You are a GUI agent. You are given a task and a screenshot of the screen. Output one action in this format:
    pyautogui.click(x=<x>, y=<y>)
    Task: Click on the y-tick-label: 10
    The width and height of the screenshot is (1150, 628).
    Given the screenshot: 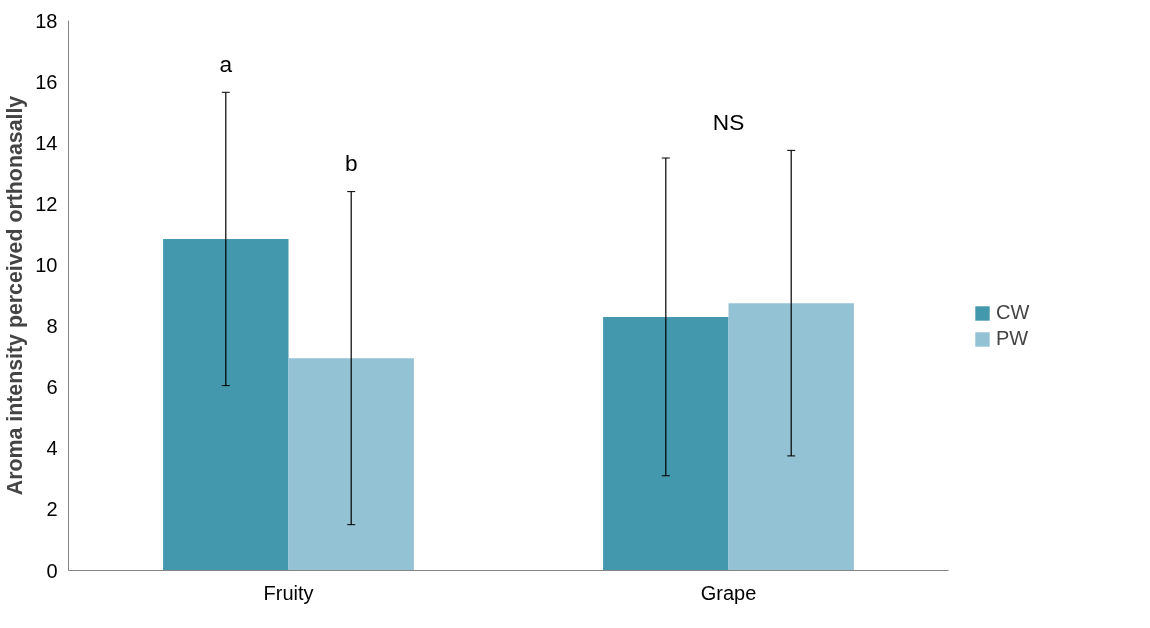 What is the action you would take?
    pyautogui.click(x=46, y=264)
    